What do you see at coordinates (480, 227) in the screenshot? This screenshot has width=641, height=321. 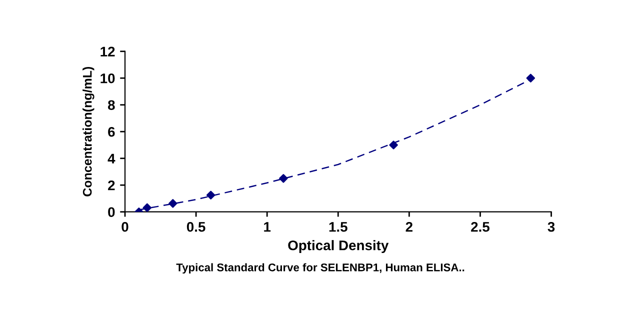 I see `x-tick-label: 2.5` at bounding box center [480, 227].